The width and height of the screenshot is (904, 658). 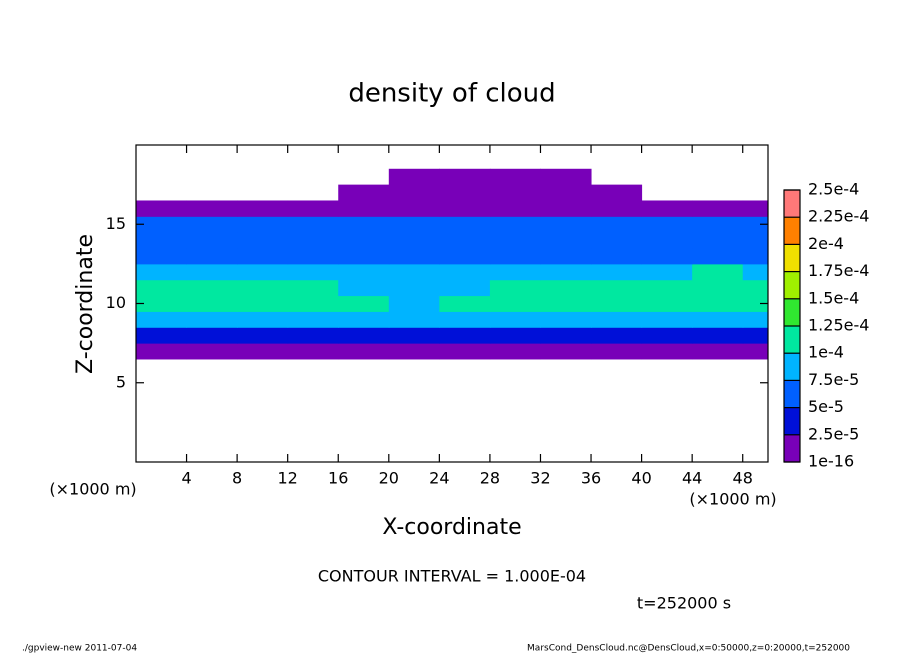 I want to click on x-tick-label: 32, so click(x=540, y=478).